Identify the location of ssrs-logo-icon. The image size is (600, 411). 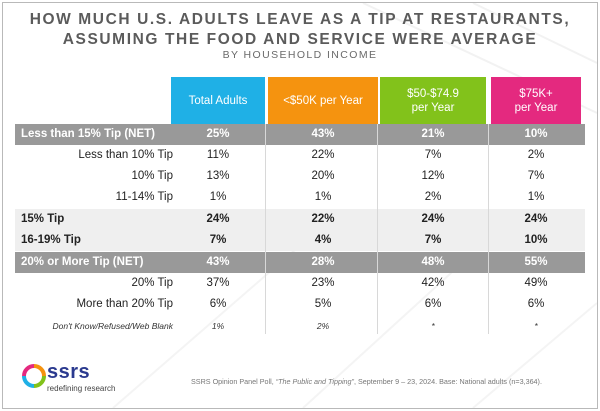
(34, 376).